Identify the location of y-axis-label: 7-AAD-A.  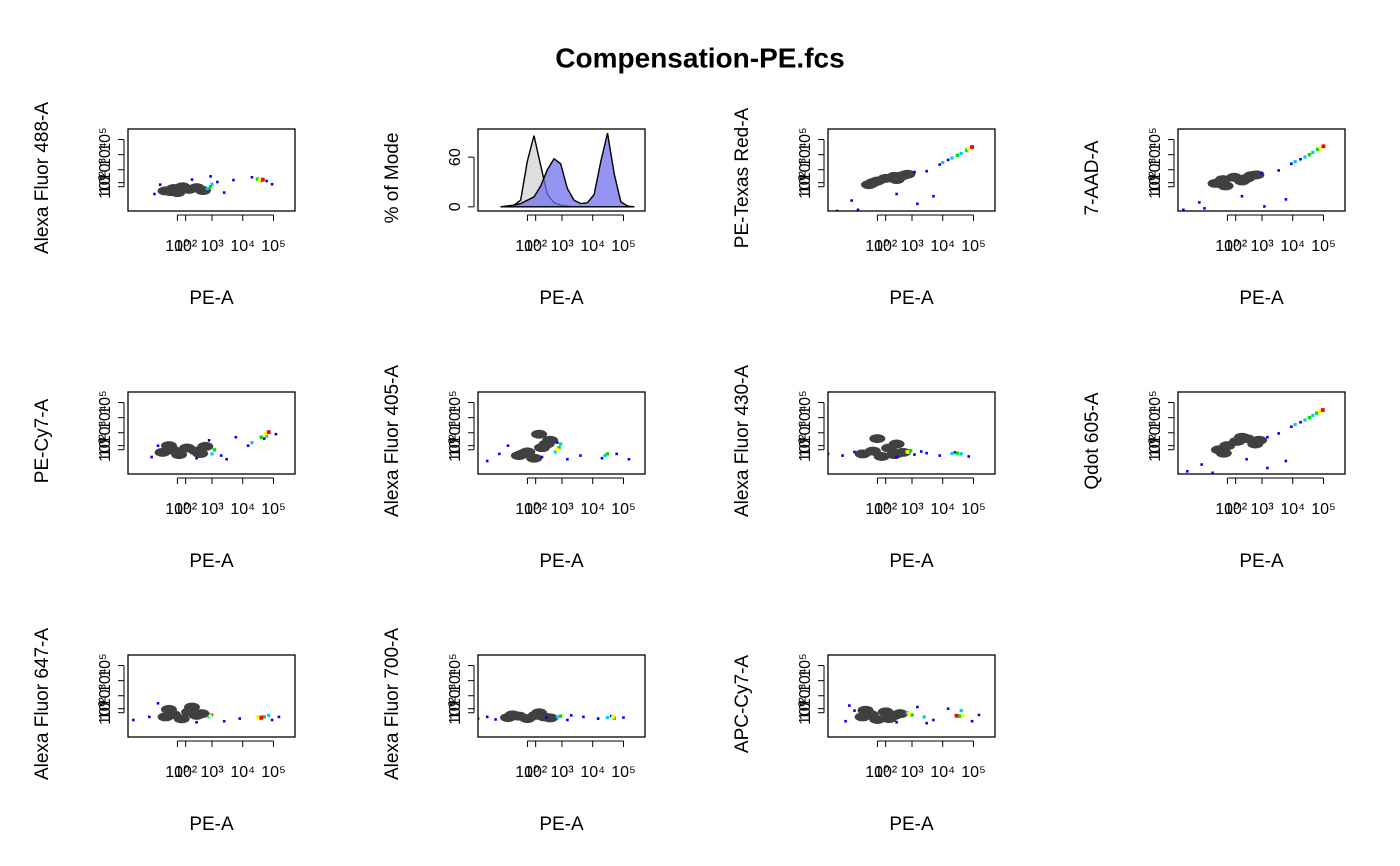
(1092, 177).